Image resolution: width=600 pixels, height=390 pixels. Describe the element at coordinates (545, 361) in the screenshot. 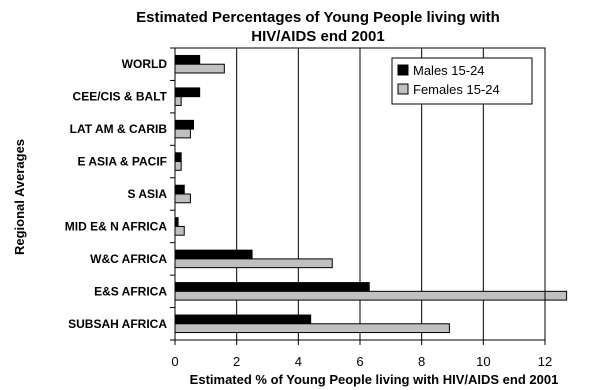

I see `x-tick-label: 12` at that location.